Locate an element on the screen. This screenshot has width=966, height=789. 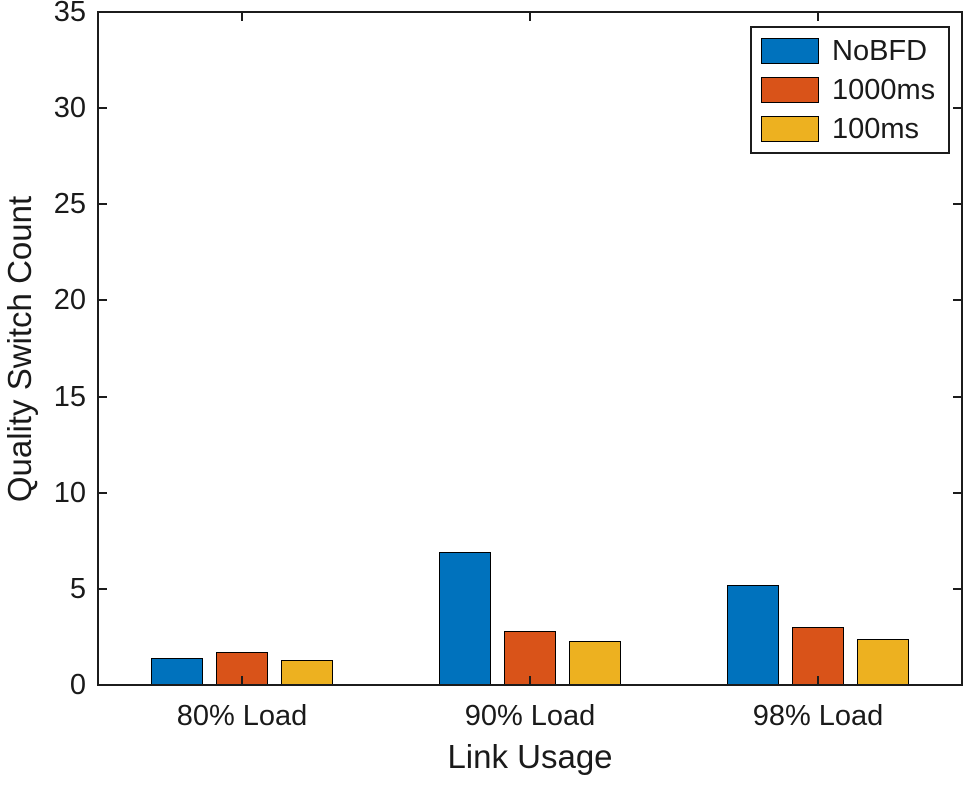
y-tick-label: 5 is located at coordinates (77, 588).